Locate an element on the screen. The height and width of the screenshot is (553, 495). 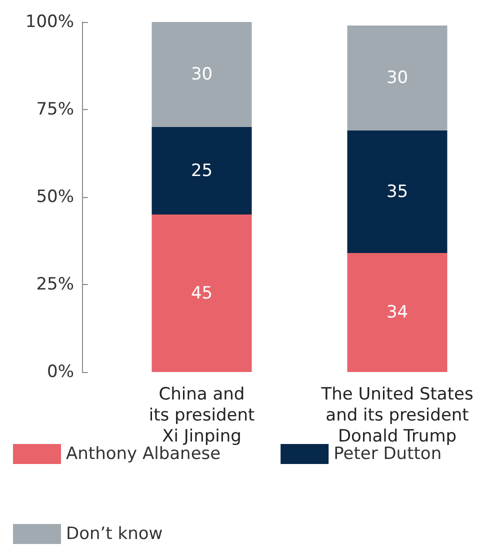
x-tick-label: China and its president Xi Jinping is located at coordinates (201, 415).